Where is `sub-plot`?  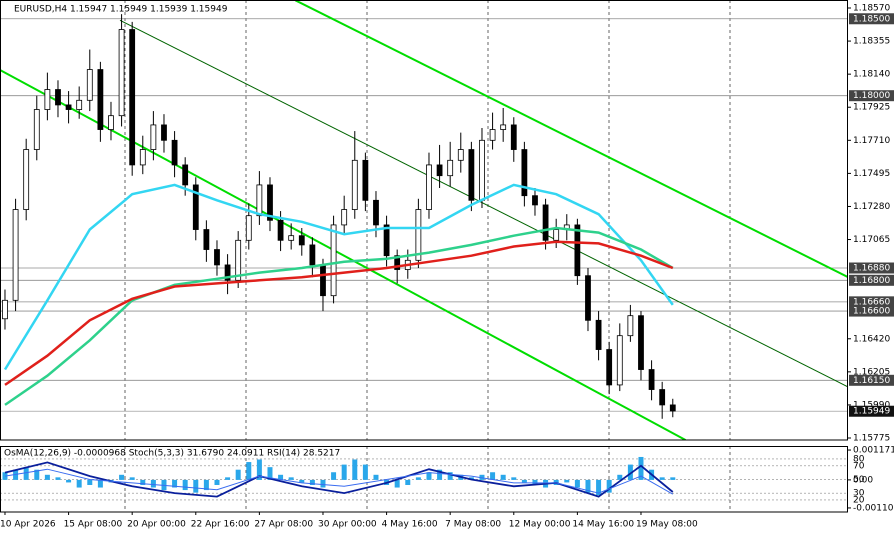 sub-plot is located at coordinates (424, 479).